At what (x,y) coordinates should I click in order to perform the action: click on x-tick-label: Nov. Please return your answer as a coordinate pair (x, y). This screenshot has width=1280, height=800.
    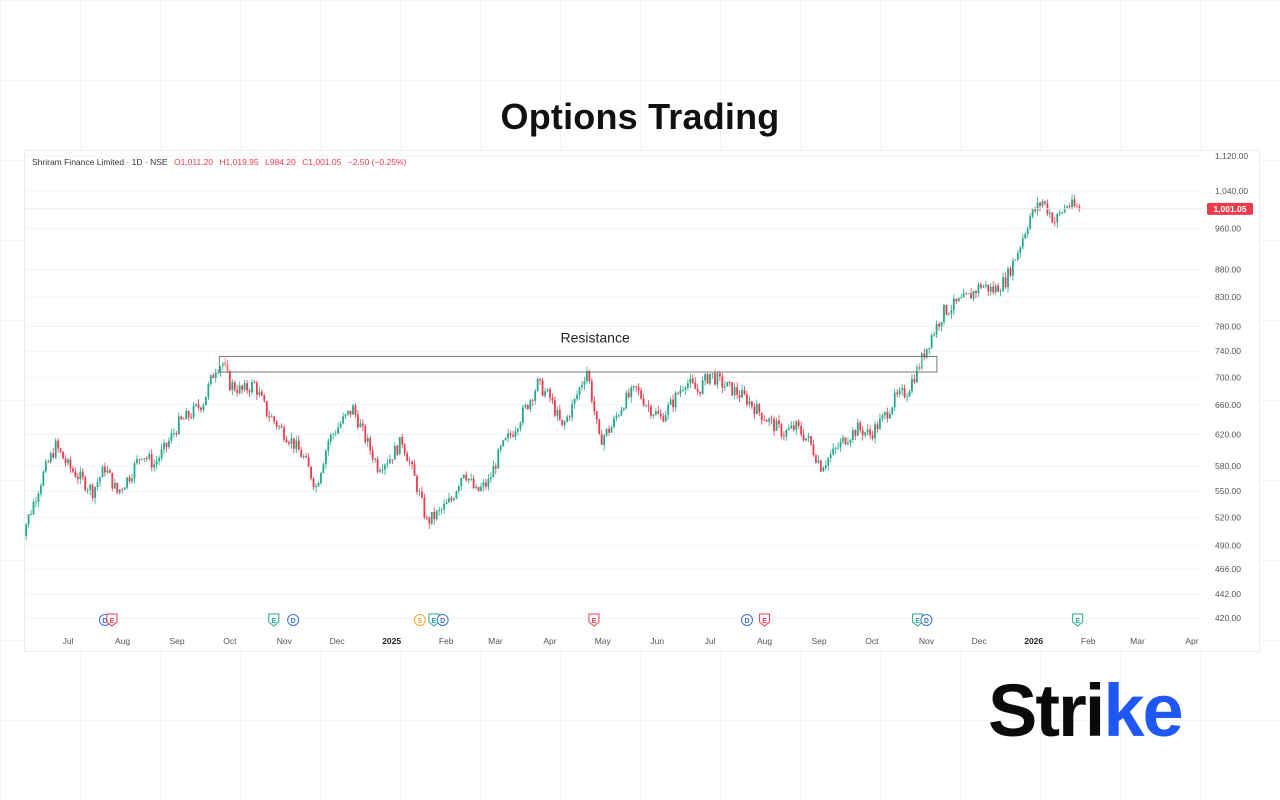
    Looking at the image, I should click on (927, 641).